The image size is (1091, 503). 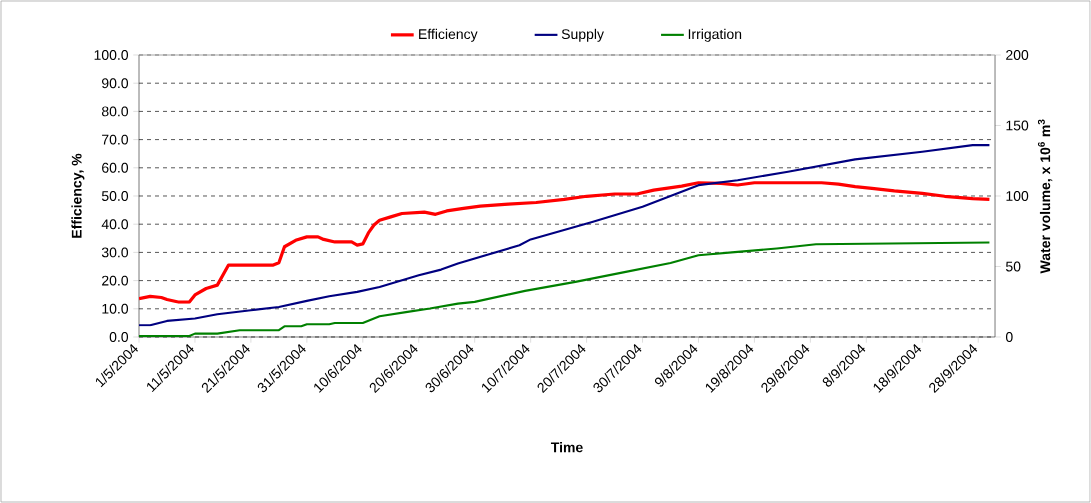 I want to click on y-tick-label: 100.0, so click(x=111, y=55).